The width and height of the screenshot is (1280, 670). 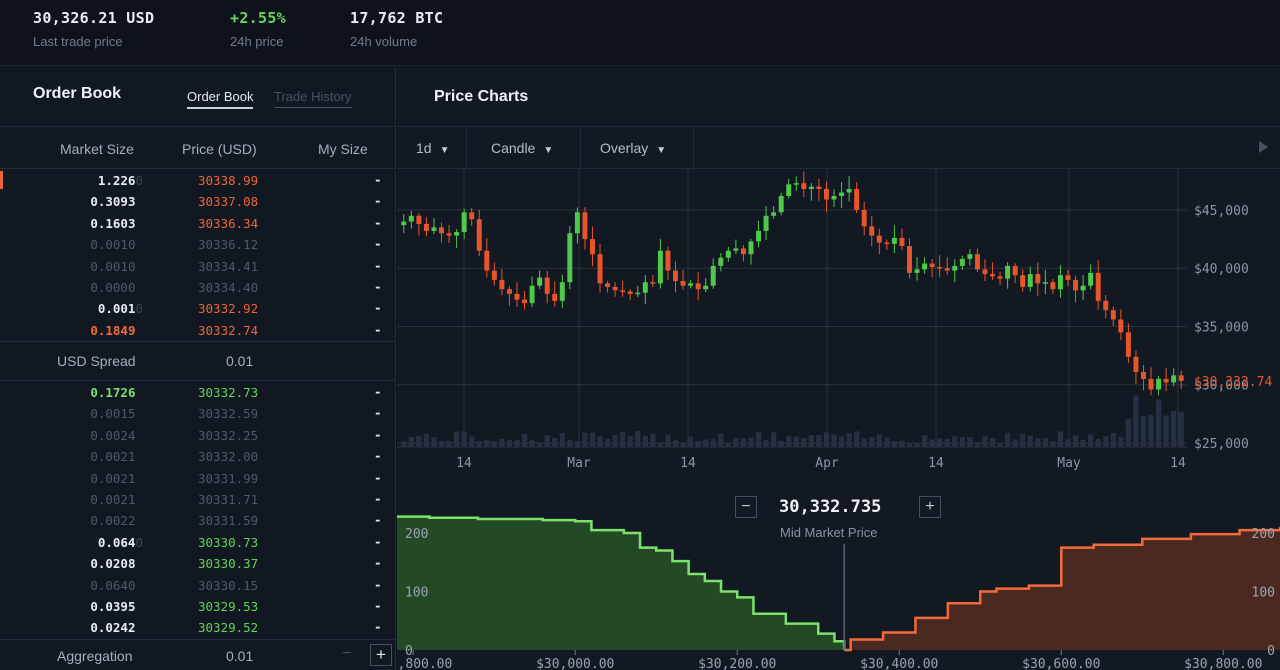 What do you see at coordinates (198, 542) in the screenshot?
I see `bid-row: 0.0640 30330.73 -` at bounding box center [198, 542].